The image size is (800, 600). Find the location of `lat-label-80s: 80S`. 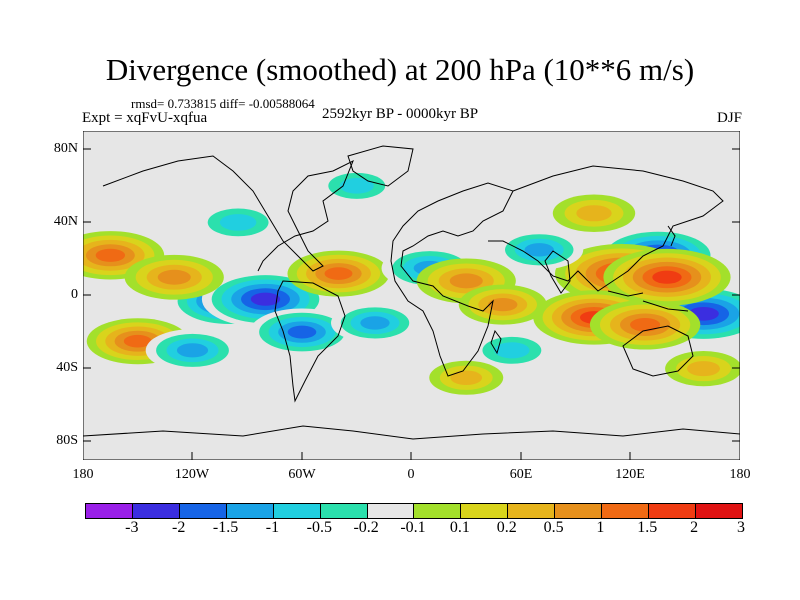

lat-label-80s: 80S is located at coordinates (67, 440).